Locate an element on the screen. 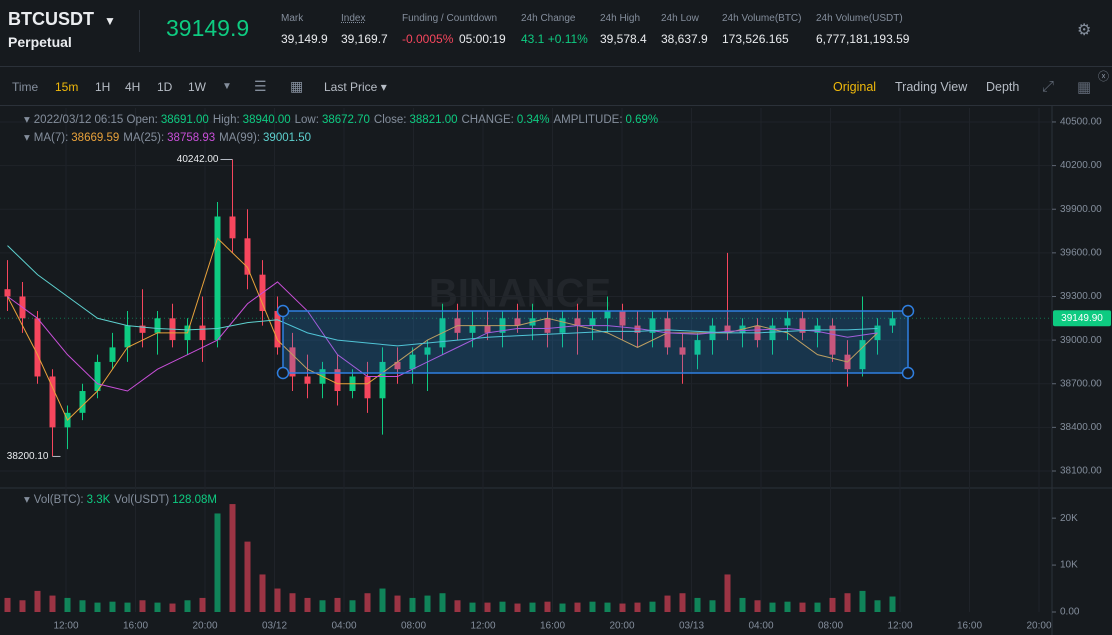 Image resolution: width=1112 pixels, height=635 pixels. ma-label: MA(25): is located at coordinates (144, 138).